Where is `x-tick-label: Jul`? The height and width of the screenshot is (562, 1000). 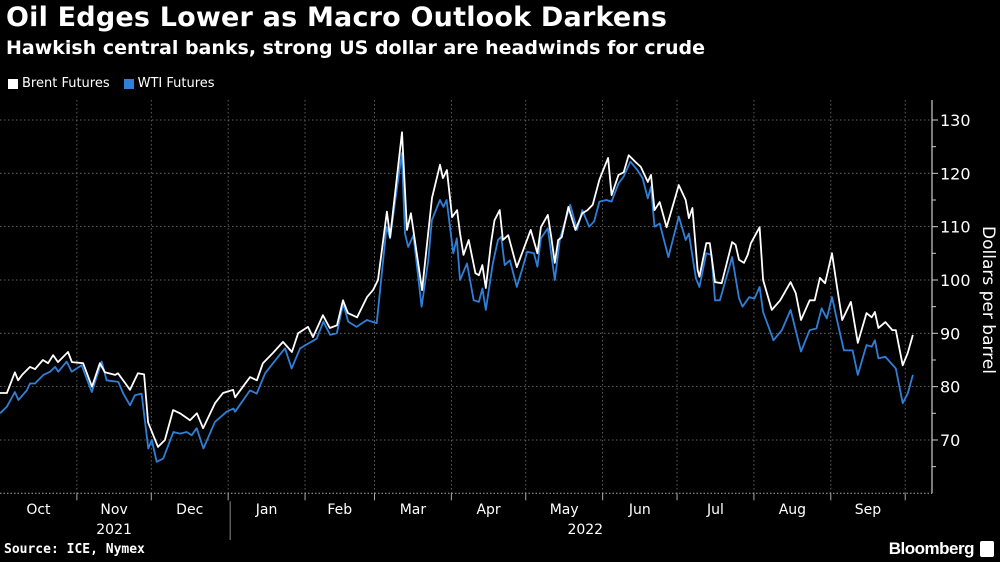 x-tick-label: Jul is located at coordinates (715, 510).